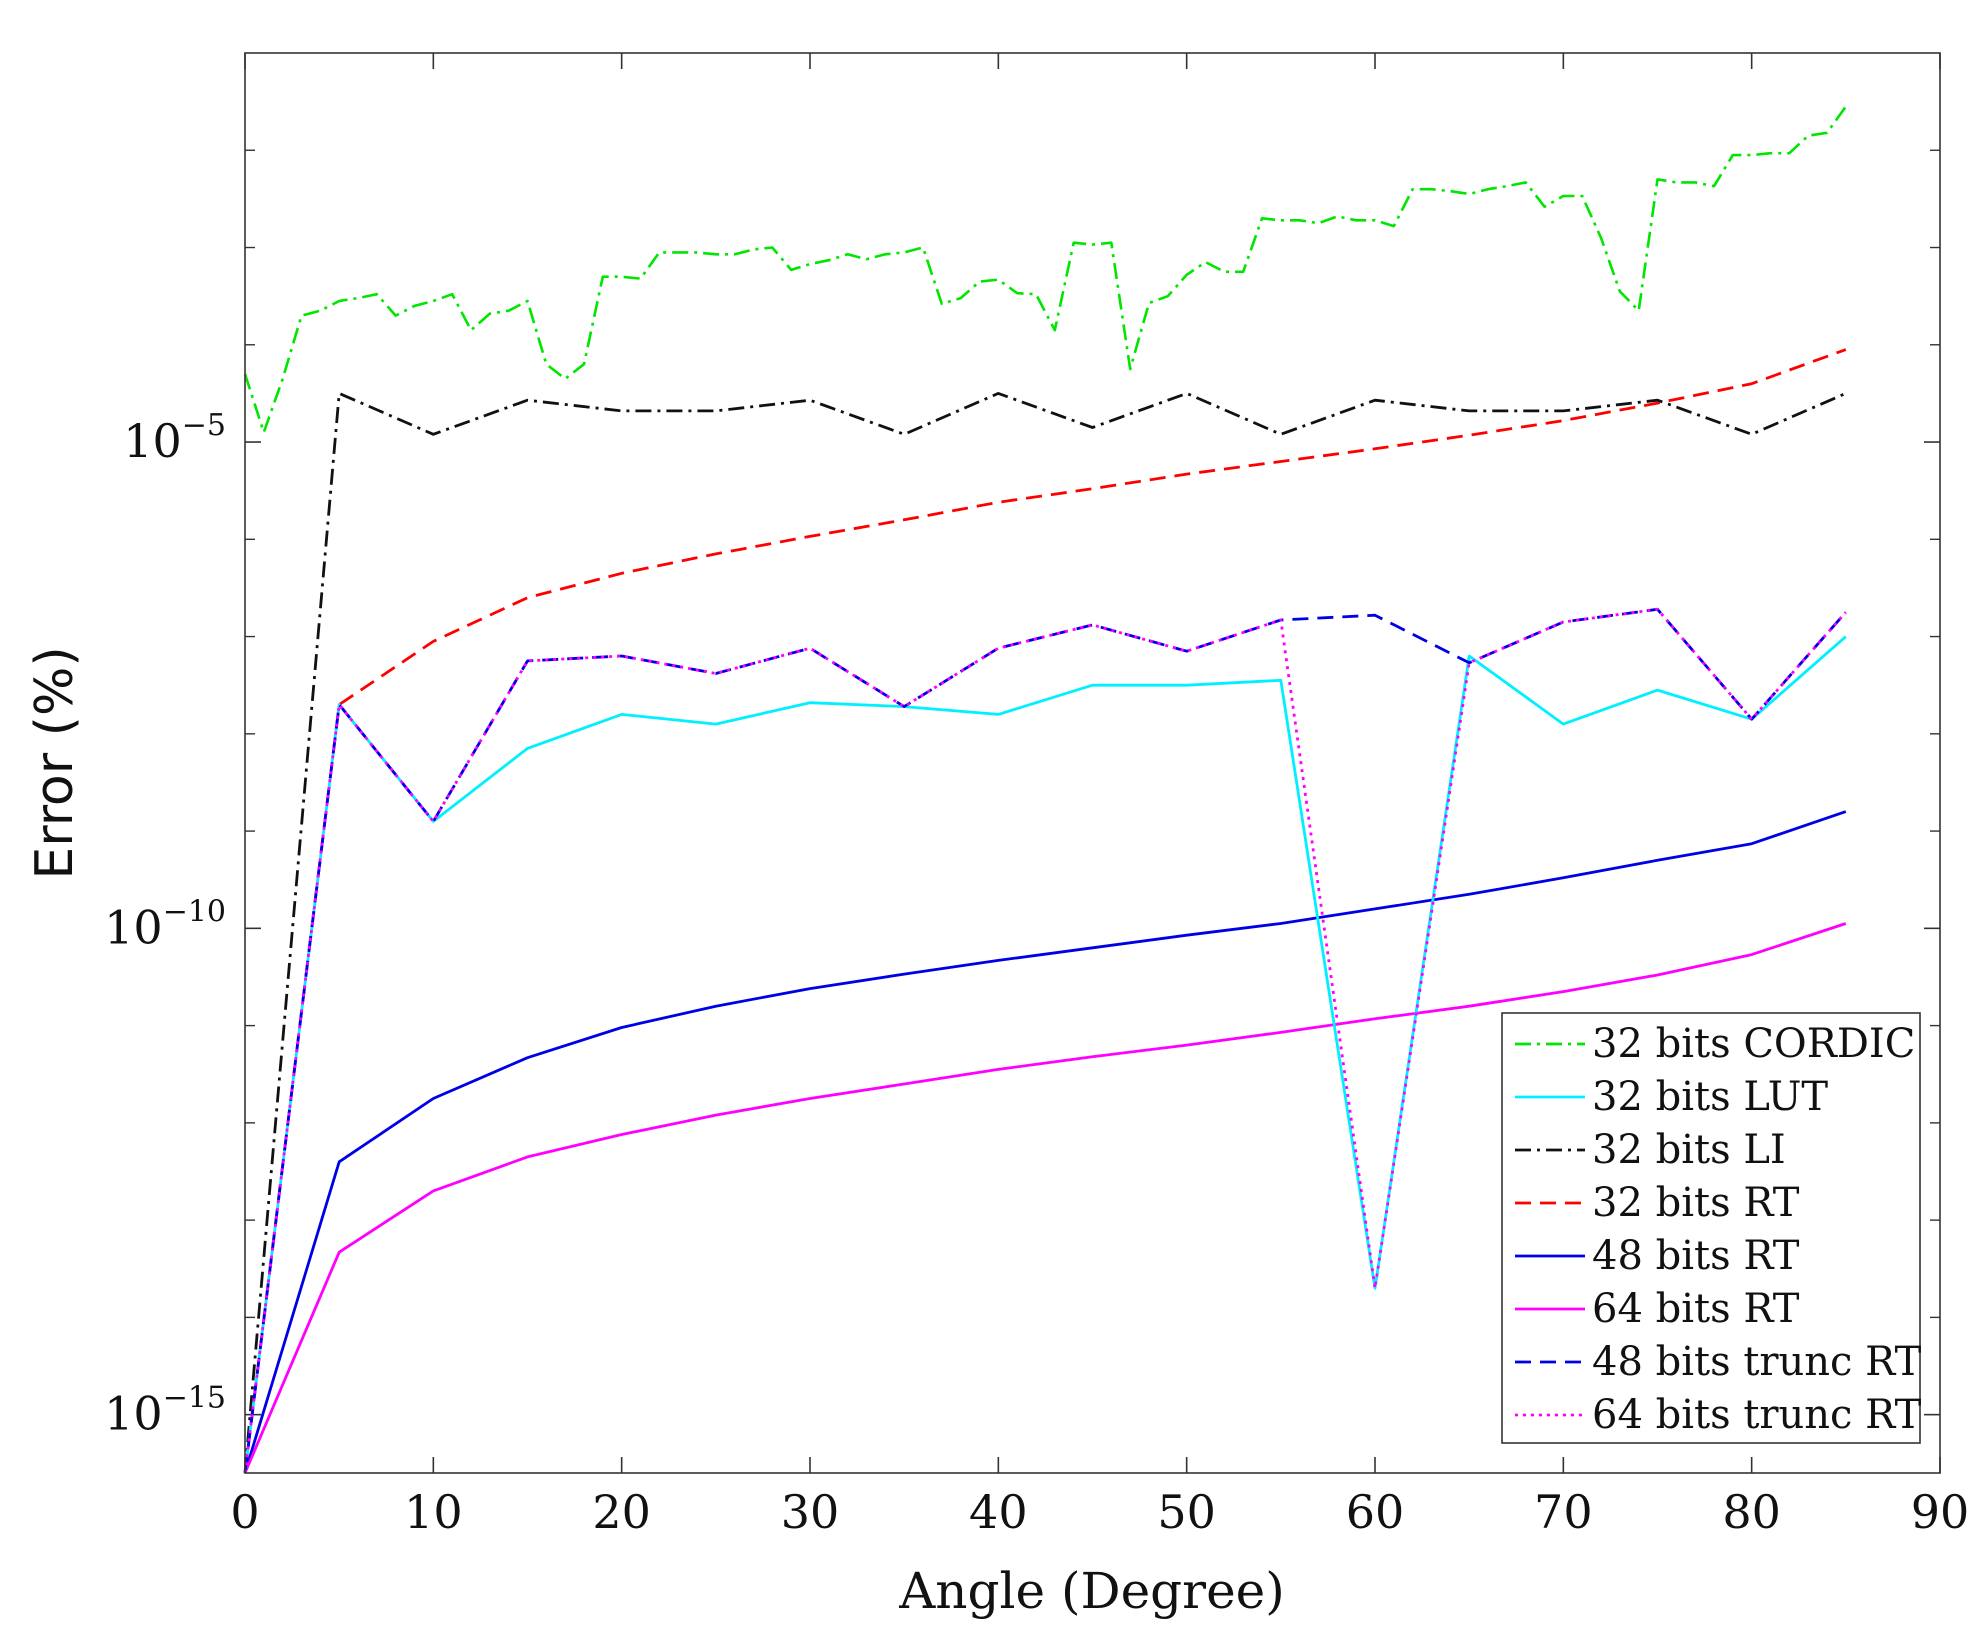 This screenshot has width=1987, height=1644. Describe the element at coordinates (810, 1512) in the screenshot. I see `x-tick-label: 30` at that location.